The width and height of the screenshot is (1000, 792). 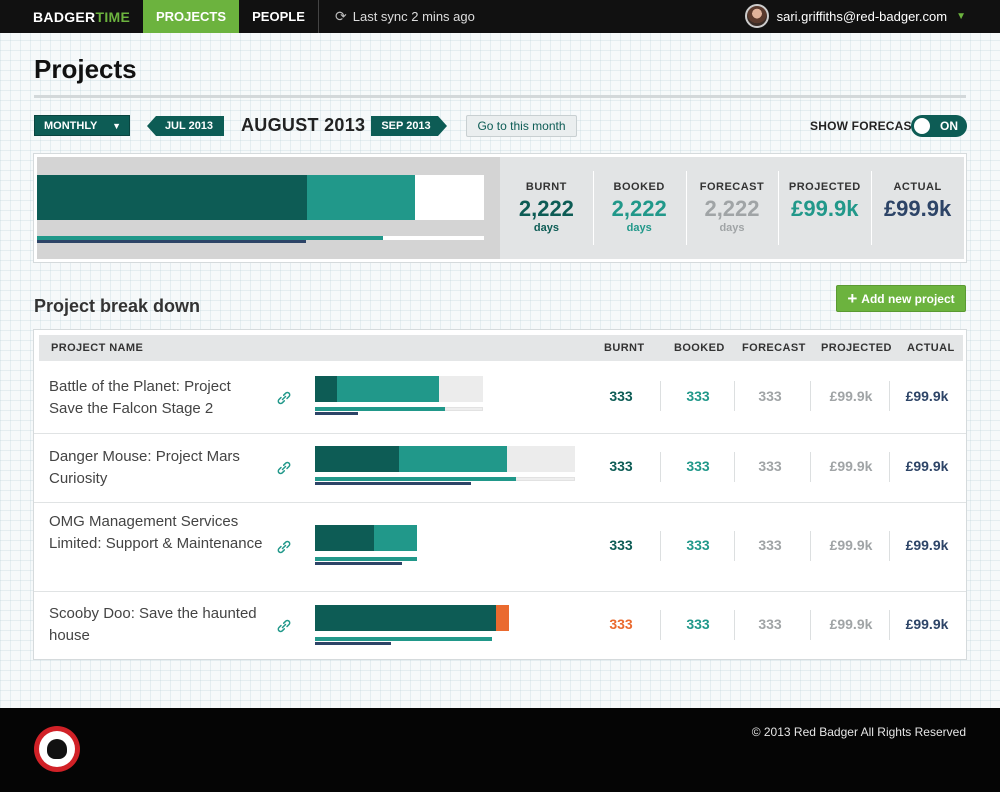 I want to click on stat-value: £99.9k, so click(x=917, y=208).